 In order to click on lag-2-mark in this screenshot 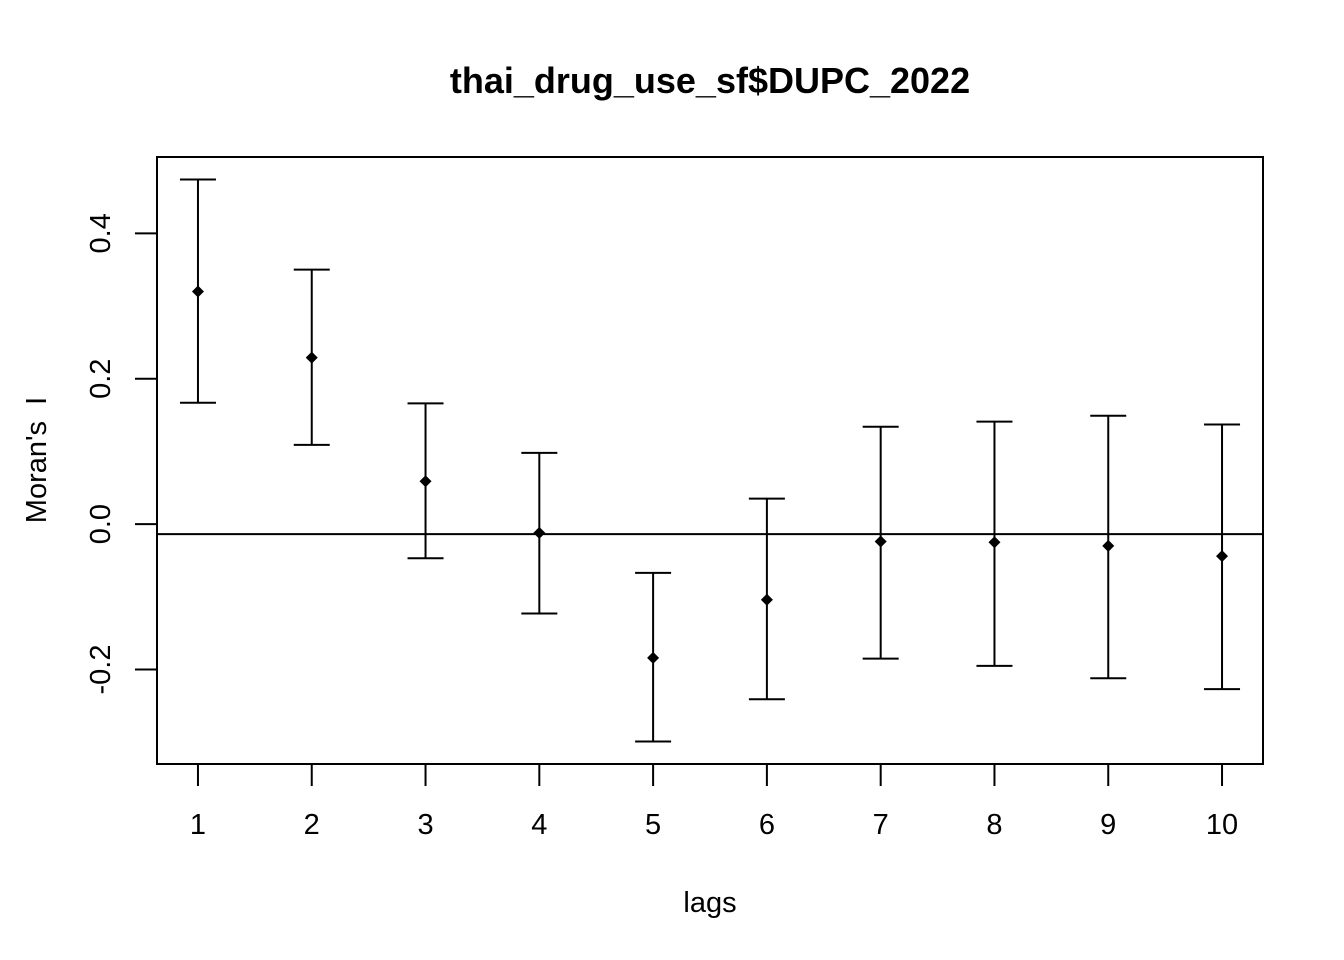, I will do `click(311, 357)`.